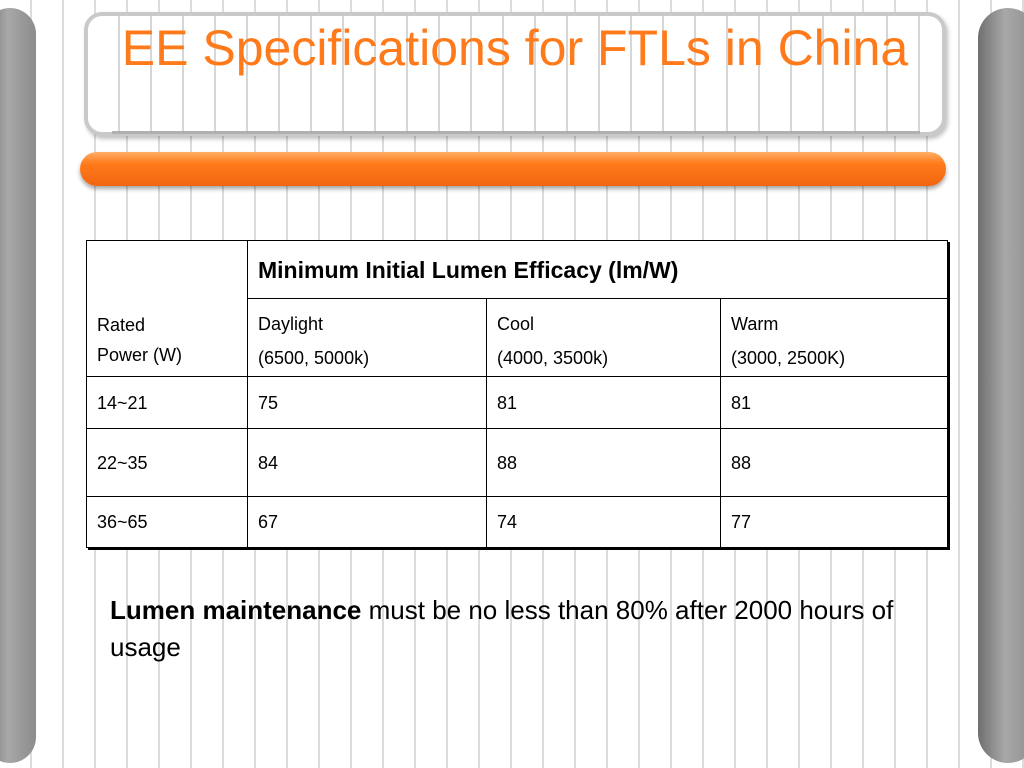 The image size is (1024, 768). I want to click on left-decorative-bar, so click(18, 385).